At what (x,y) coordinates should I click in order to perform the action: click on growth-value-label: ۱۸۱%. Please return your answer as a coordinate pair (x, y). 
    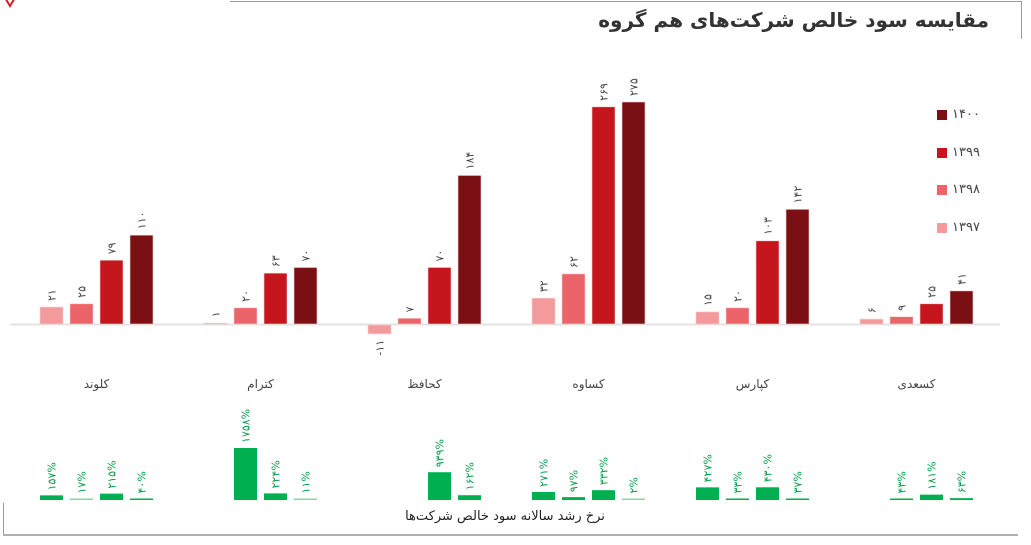
    Looking at the image, I should click on (932, 475).